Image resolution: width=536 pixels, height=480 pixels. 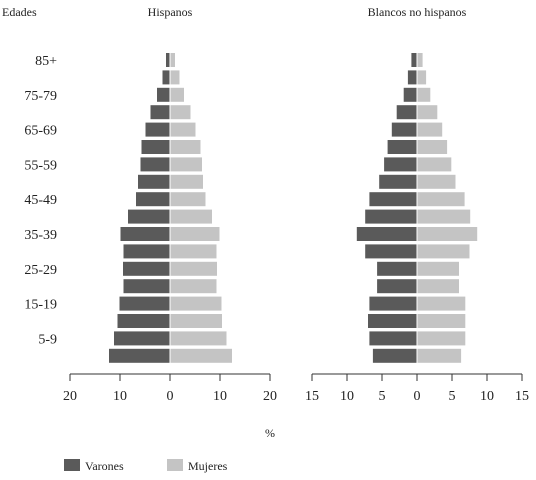 What do you see at coordinates (40, 235) in the screenshot?
I see `y-tick-label: 35-39` at bounding box center [40, 235].